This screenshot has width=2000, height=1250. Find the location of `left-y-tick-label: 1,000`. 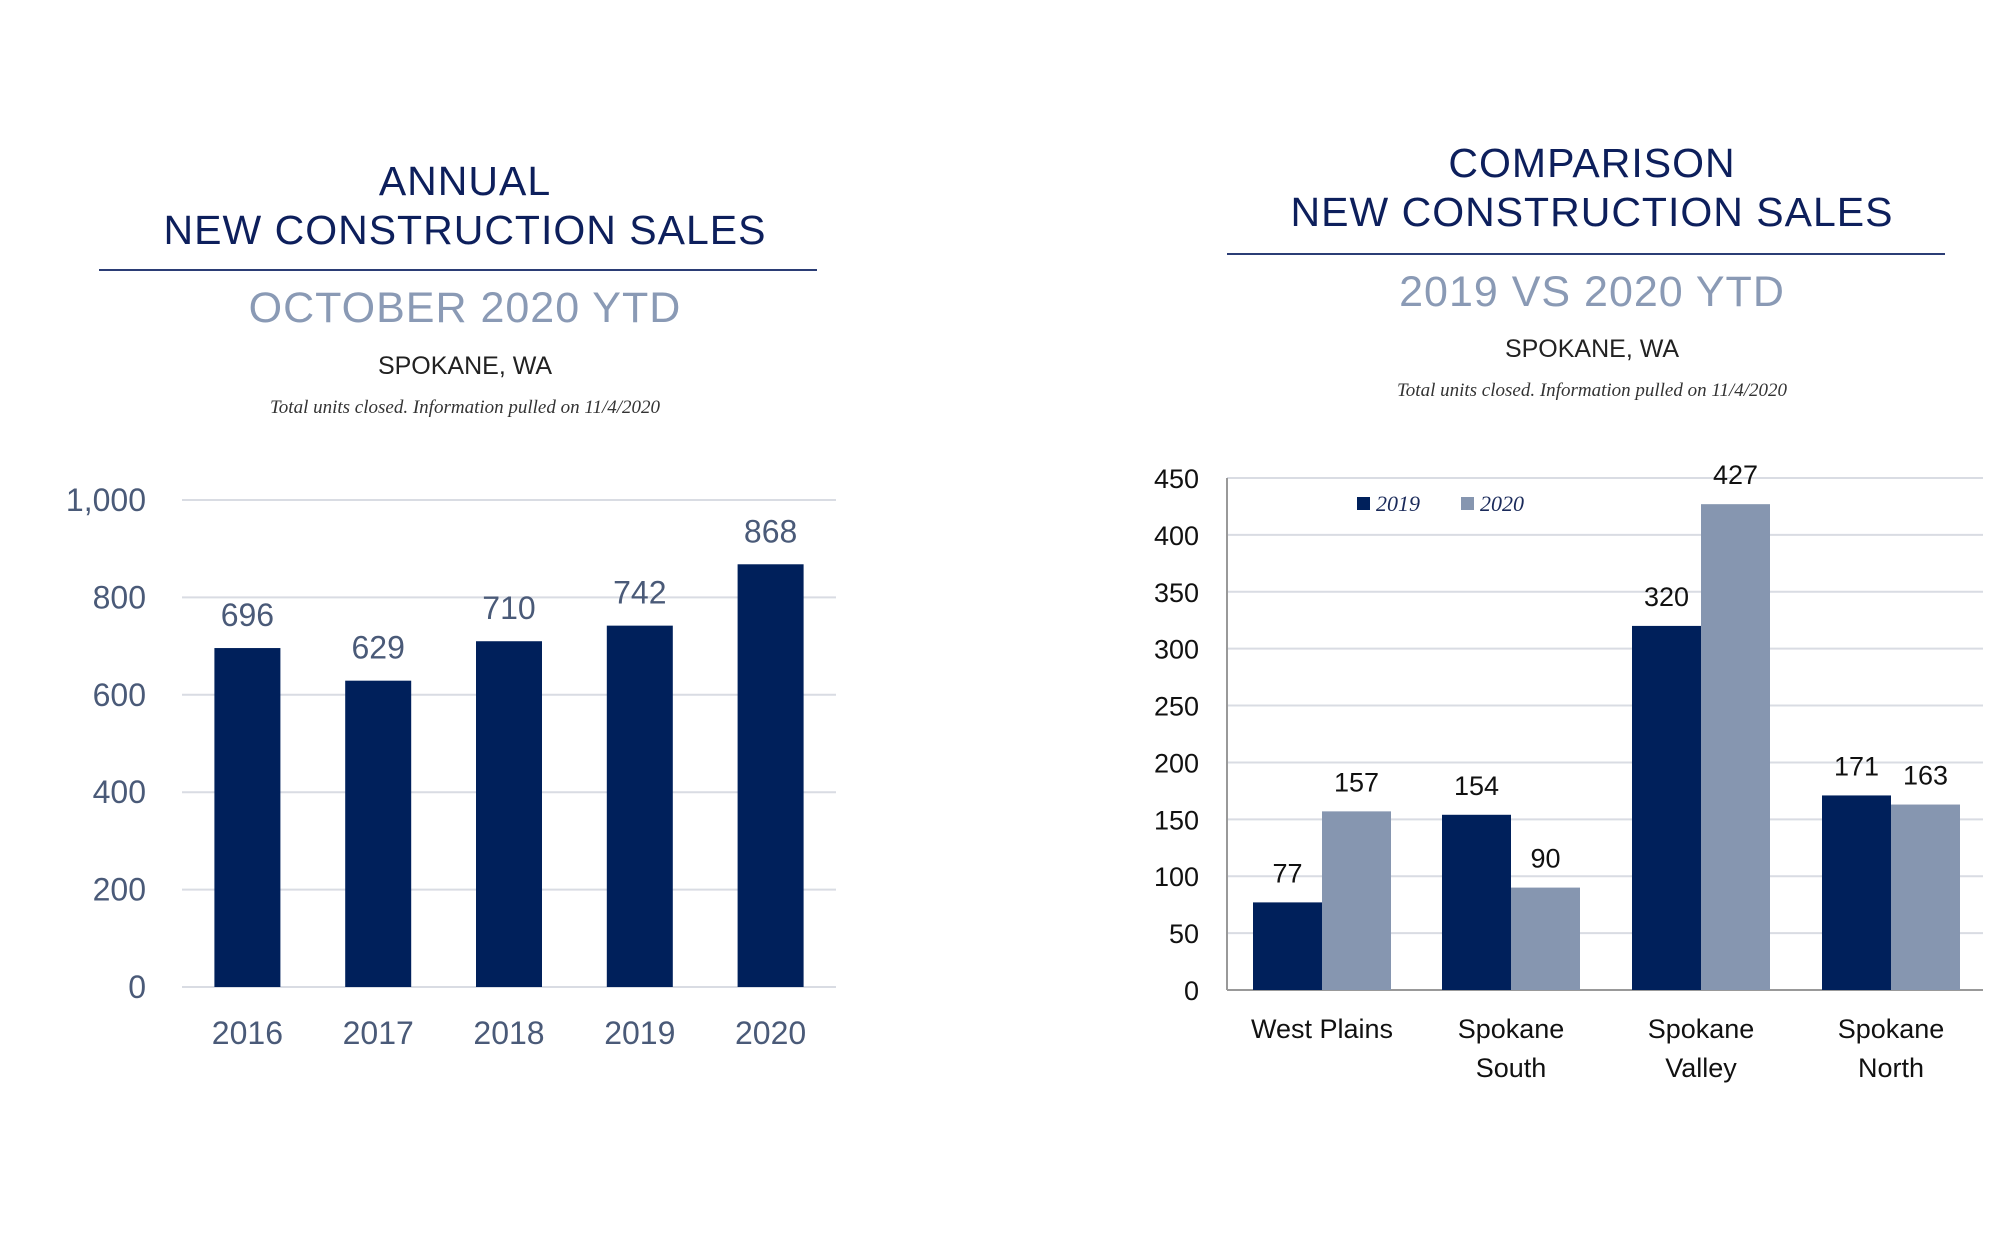

left-y-tick-label: 1,000 is located at coordinates (106, 500).